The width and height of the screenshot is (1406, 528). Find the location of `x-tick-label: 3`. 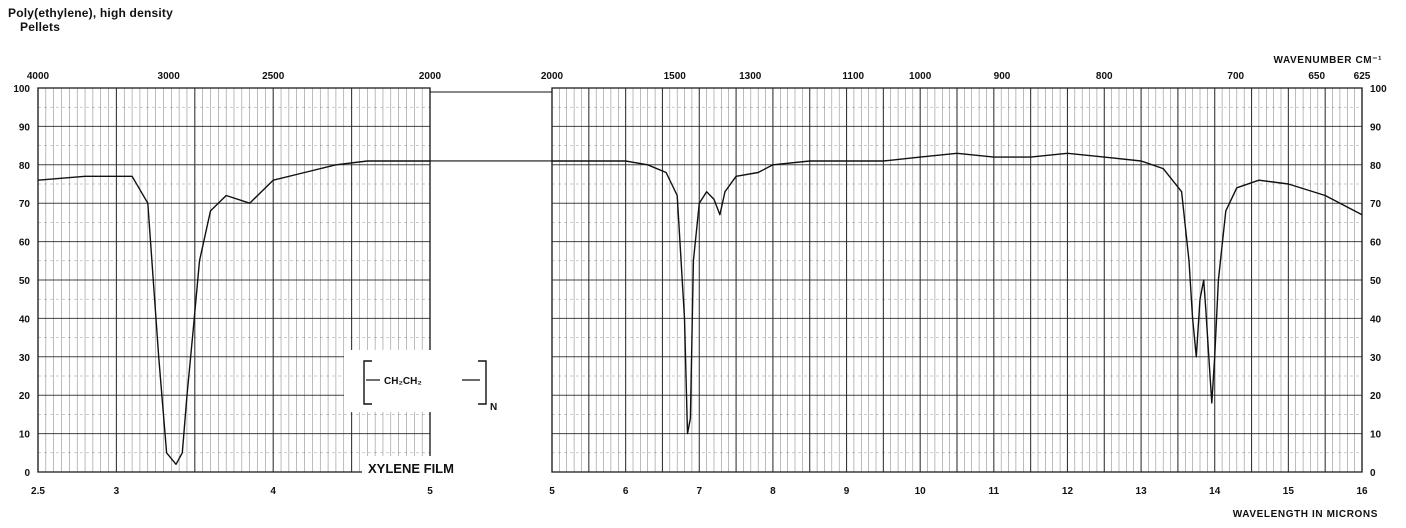

x-tick-label: 3 is located at coordinates (117, 491).